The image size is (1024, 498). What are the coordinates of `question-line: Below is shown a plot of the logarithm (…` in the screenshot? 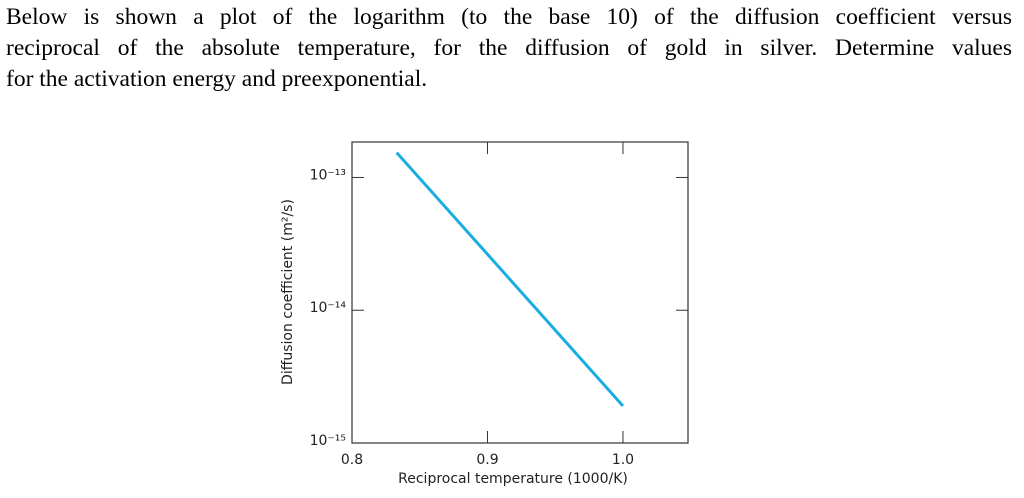 It's located at (509, 17).